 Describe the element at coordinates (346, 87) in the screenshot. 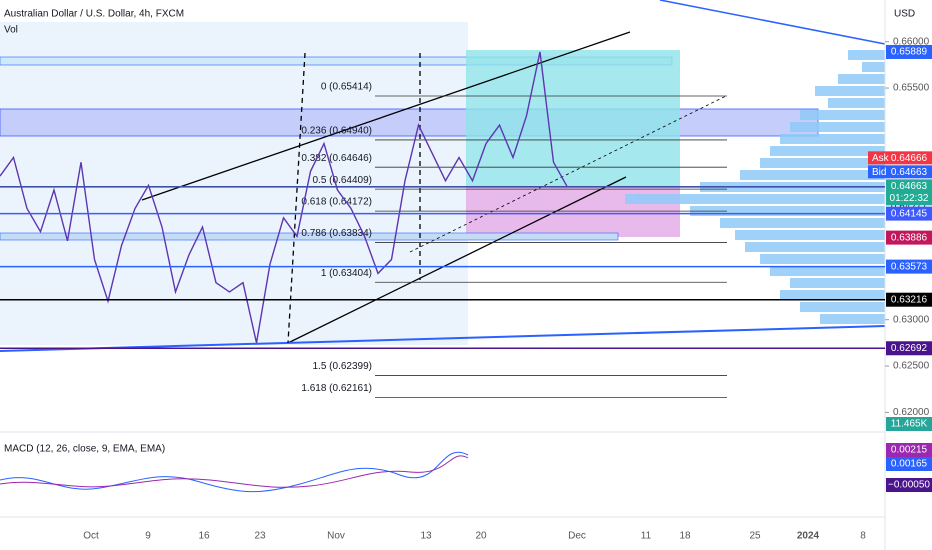

I see `fib-label: 0 (0.65414)` at that location.